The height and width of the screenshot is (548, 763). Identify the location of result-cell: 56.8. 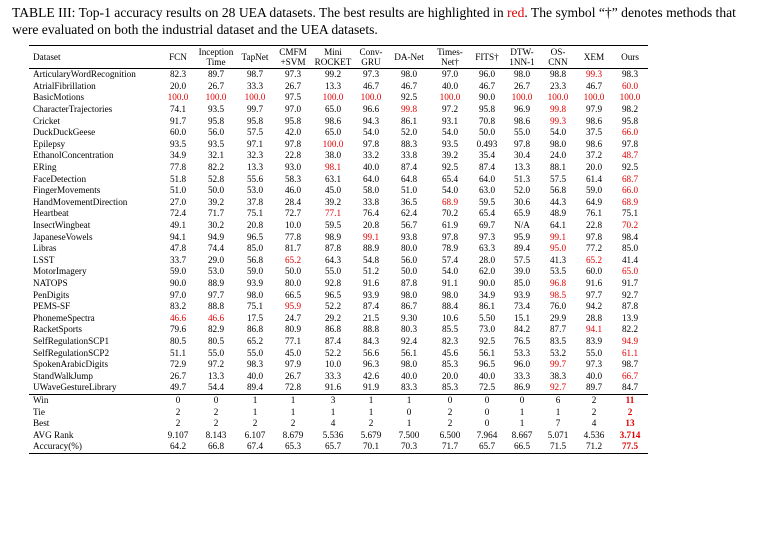
(255, 259).